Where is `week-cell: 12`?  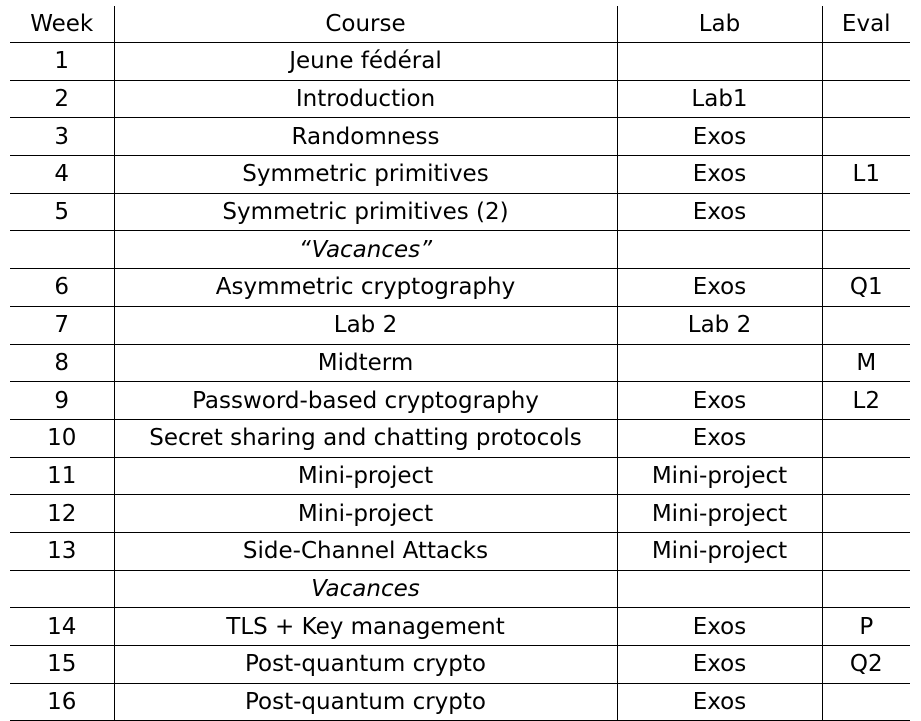 week-cell: 12 is located at coordinates (62, 513).